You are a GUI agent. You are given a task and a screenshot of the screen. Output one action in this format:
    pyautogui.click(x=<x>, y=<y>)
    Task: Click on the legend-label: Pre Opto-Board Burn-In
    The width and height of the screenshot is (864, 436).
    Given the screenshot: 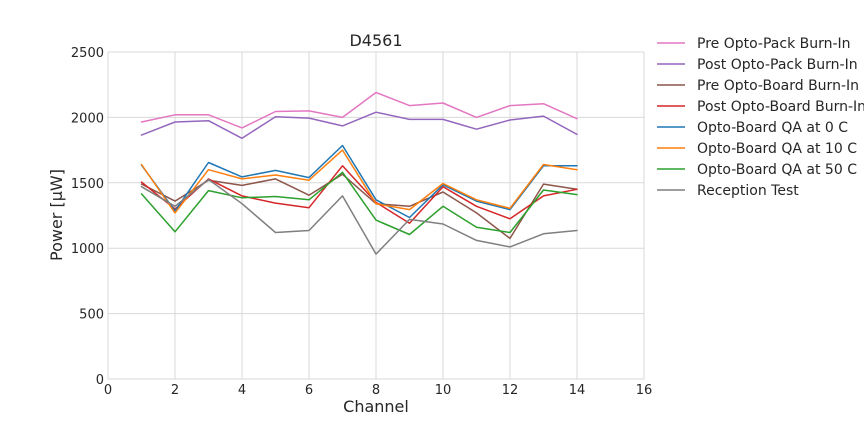 What is the action you would take?
    pyautogui.click(x=778, y=86)
    